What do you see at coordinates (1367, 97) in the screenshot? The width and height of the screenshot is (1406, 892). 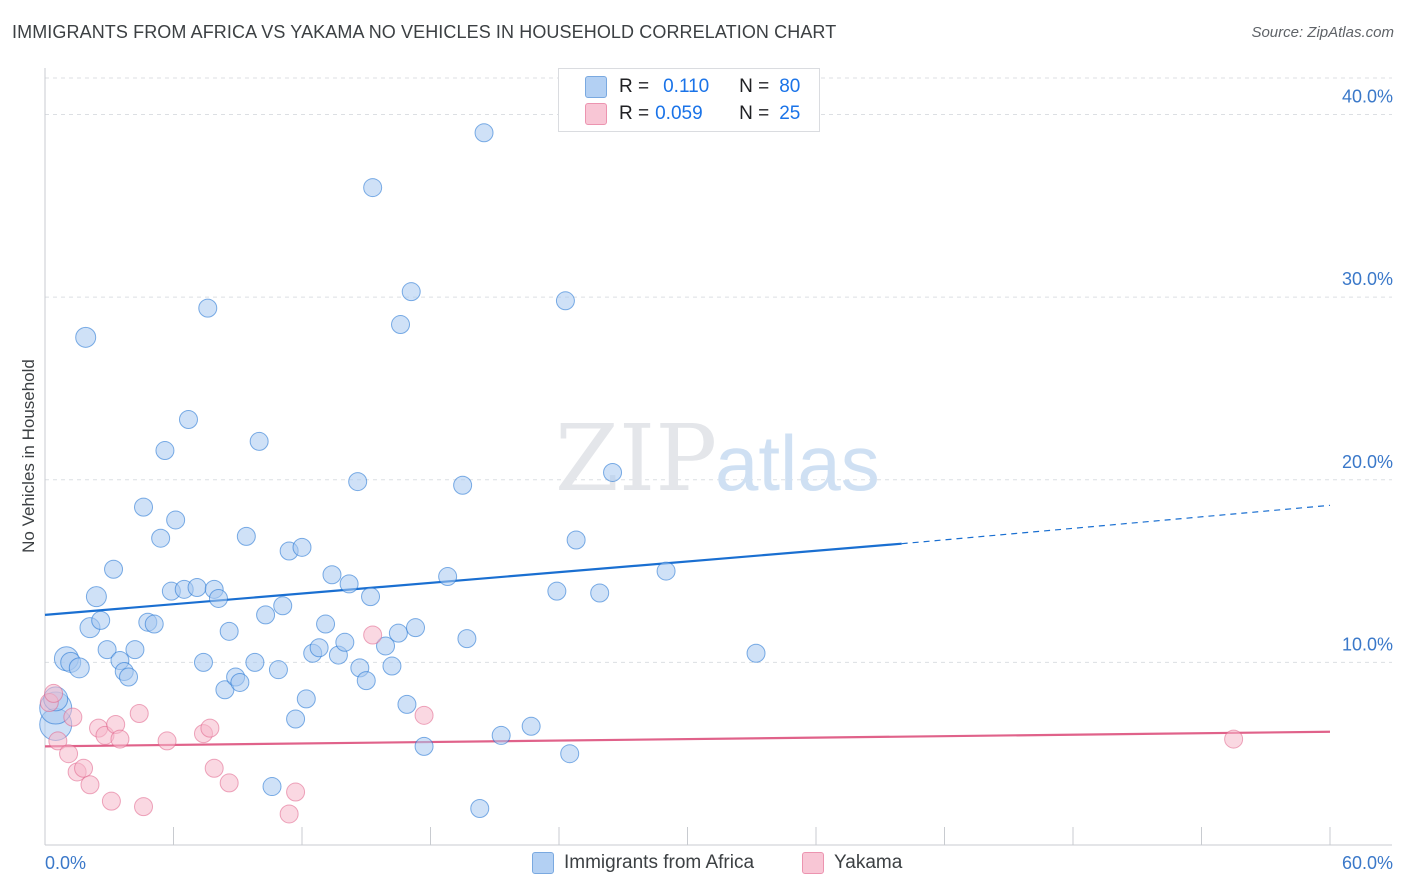 I see `y-tick-label: 40.0%` at bounding box center [1367, 97].